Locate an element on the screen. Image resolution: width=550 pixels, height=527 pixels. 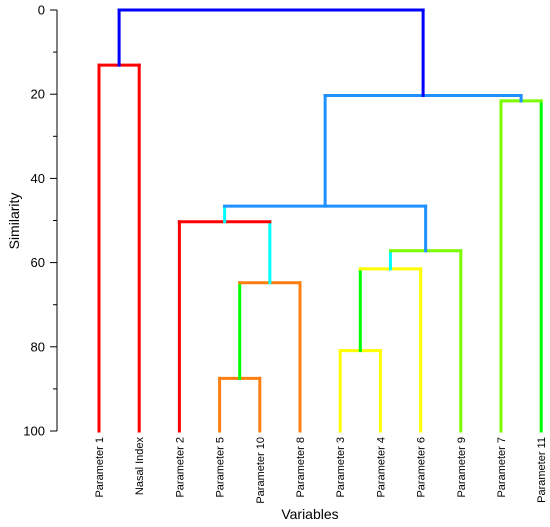
leaf-label: Parameter 4 is located at coordinates (381, 467).